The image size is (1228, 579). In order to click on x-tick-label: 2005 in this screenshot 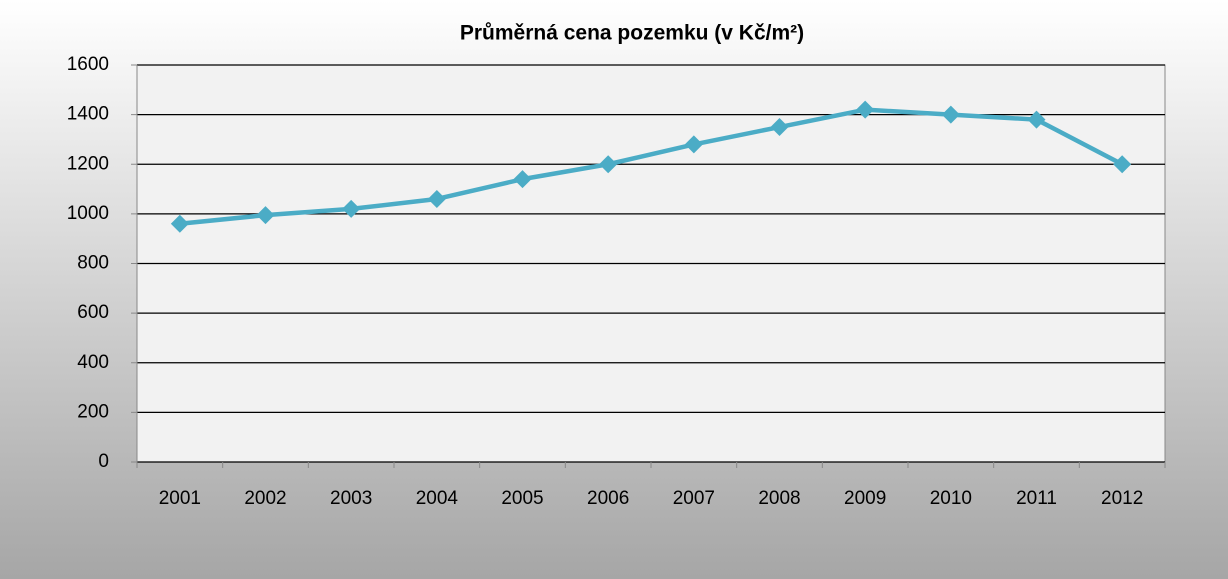, I will do `click(522, 498)`.